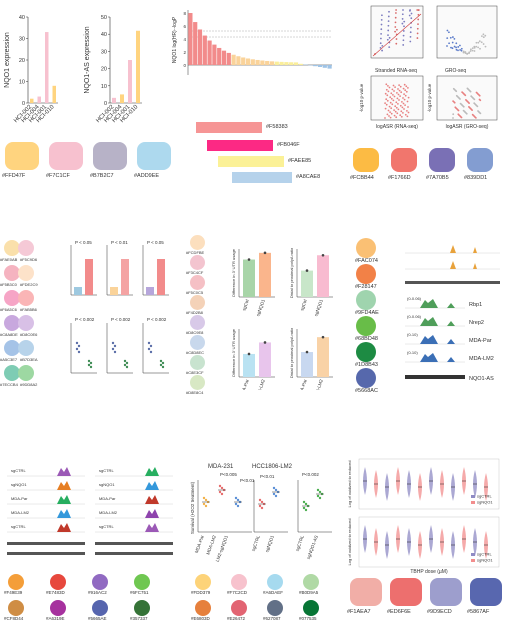  What do you see at coordinates (481, 359) in the screenshot?
I see `track-label: MDA-LM2` at bounding box center [481, 359].